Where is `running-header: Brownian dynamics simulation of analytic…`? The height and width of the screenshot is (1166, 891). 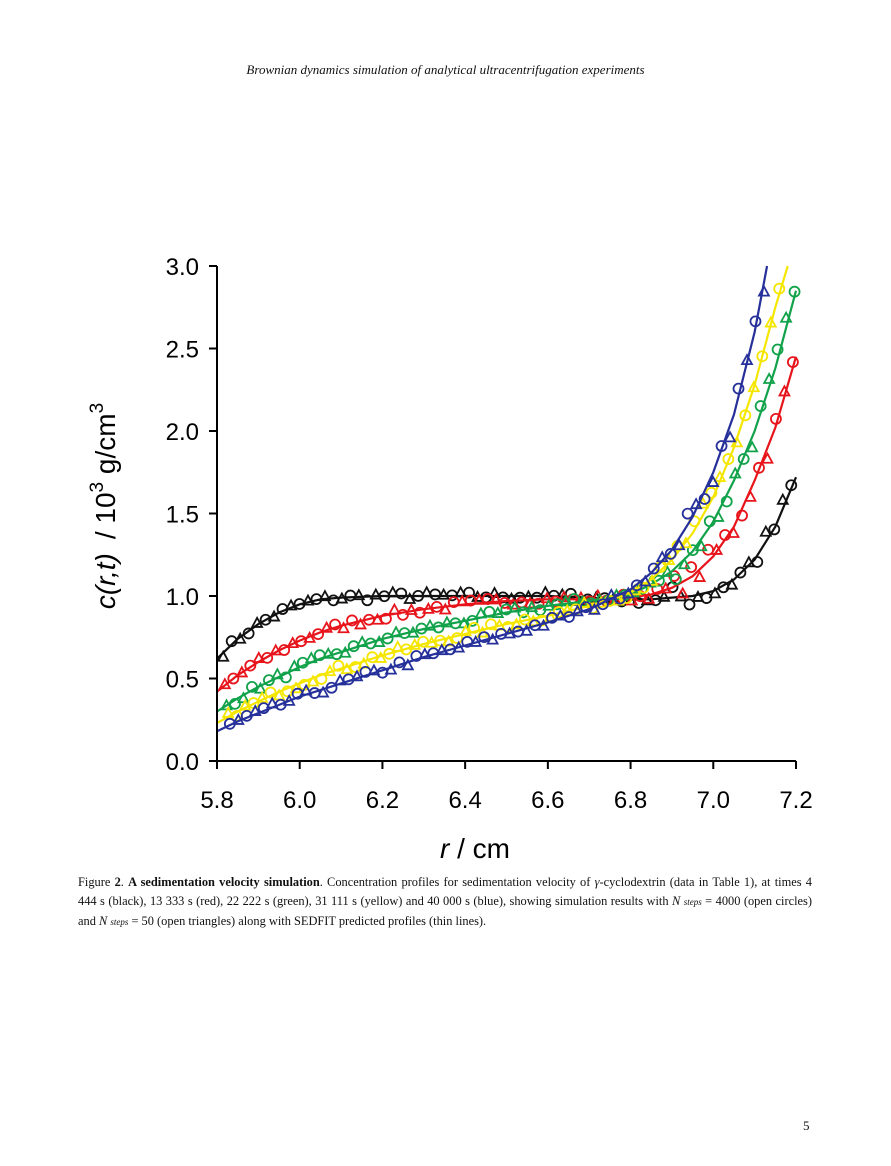
running-header: Brownian dynamics simulation of analytic… is located at coordinates (445, 69).